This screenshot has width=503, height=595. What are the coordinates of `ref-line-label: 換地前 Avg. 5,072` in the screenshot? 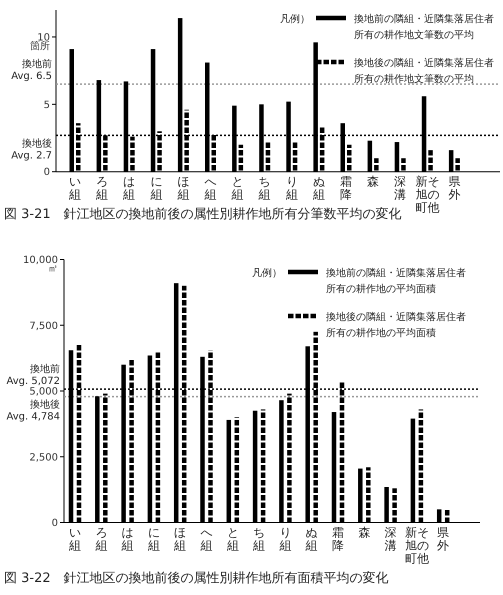 It's located at (33, 375).